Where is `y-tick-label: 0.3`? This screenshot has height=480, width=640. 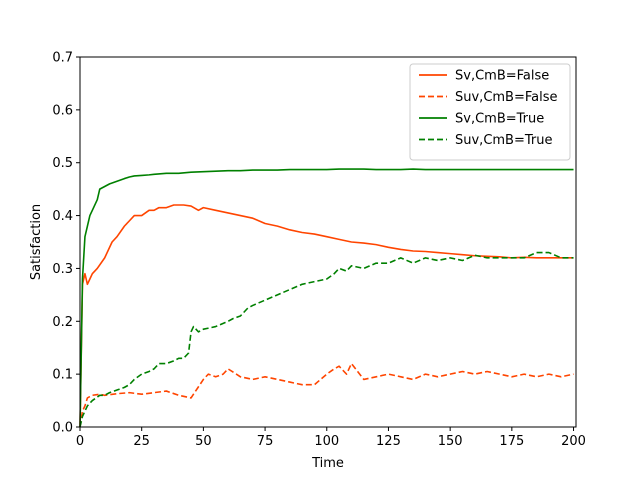
y-tick-label: 0.3 is located at coordinates (62, 269).